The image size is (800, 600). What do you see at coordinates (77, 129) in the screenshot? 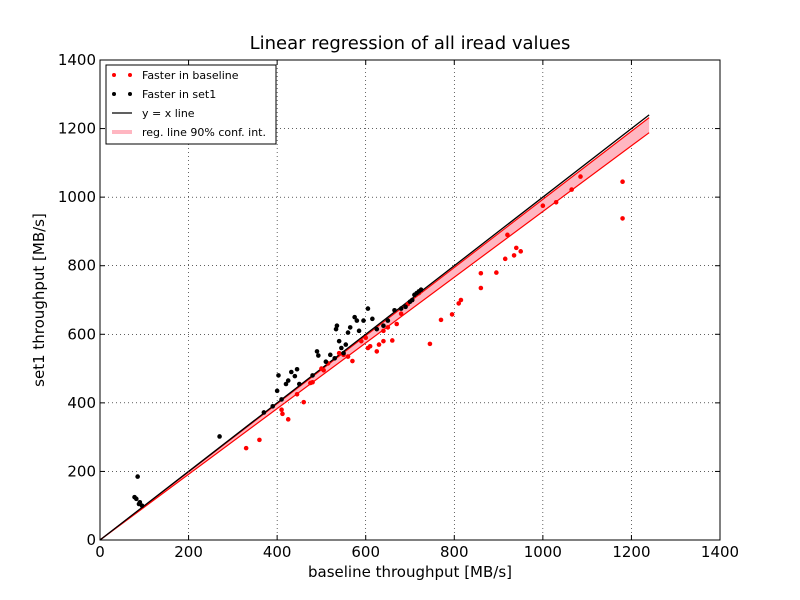
I see `y-tick-label: 1200` at bounding box center [77, 129].